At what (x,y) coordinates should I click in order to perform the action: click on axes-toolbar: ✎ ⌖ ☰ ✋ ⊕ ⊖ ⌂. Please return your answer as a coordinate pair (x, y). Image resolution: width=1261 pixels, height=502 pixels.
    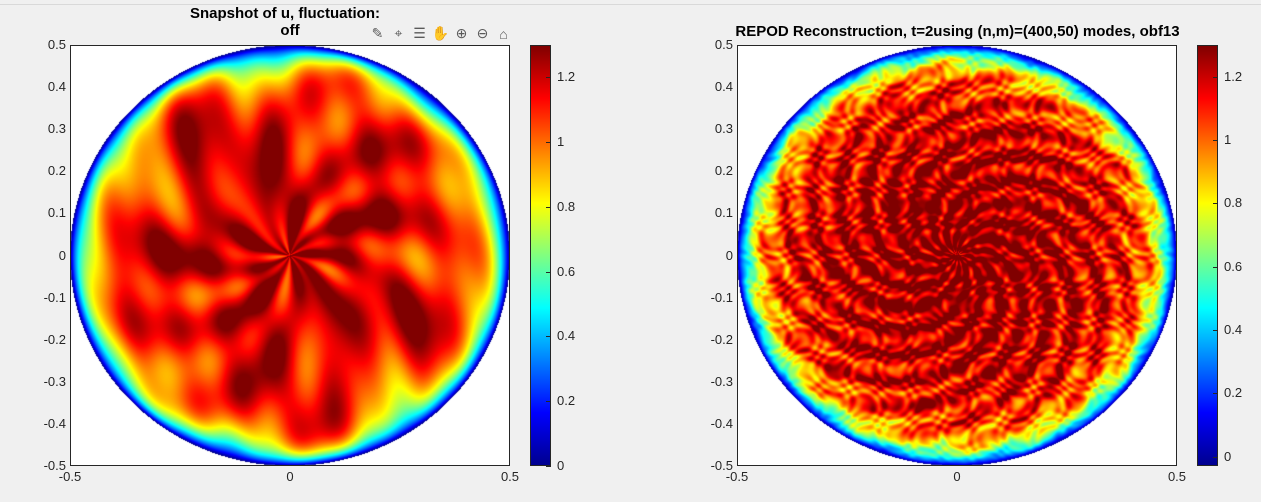
    Looking at the image, I should click on (440, 33).